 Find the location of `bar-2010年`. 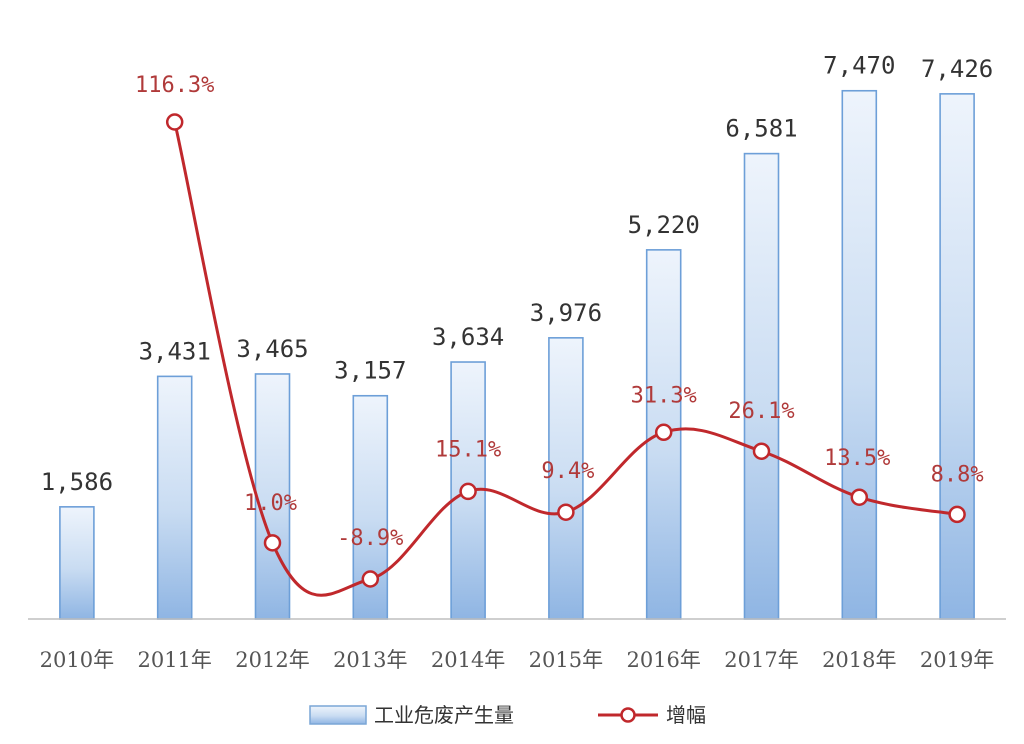

bar-2010年 is located at coordinates (77, 563).